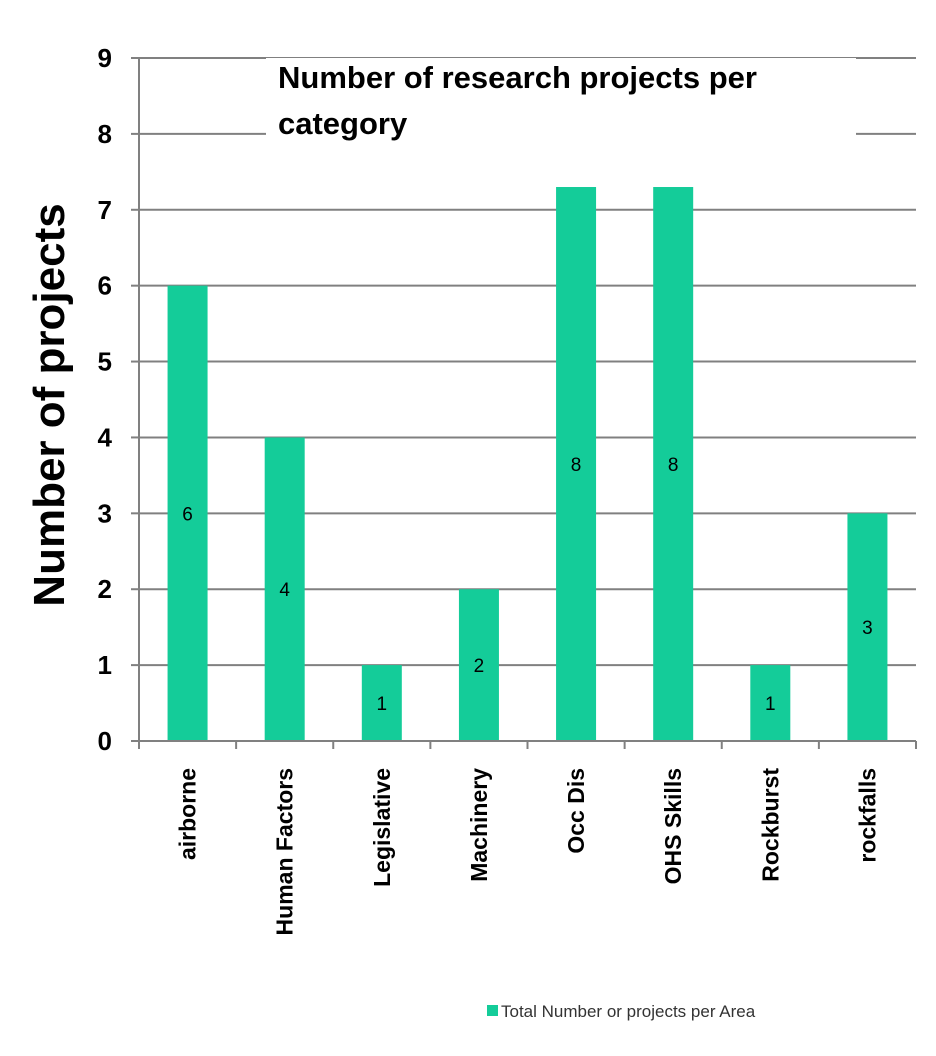 This screenshot has height=1056, width=936. I want to click on legend-swatch, so click(492, 1010).